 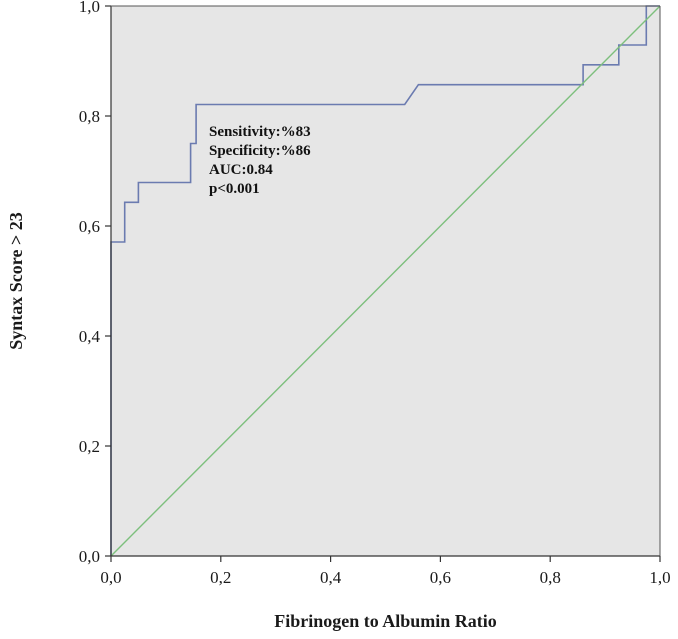 What do you see at coordinates (110, 577) in the screenshot?
I see `x-tick-label: 0,0` at bounding box center [110, 577].